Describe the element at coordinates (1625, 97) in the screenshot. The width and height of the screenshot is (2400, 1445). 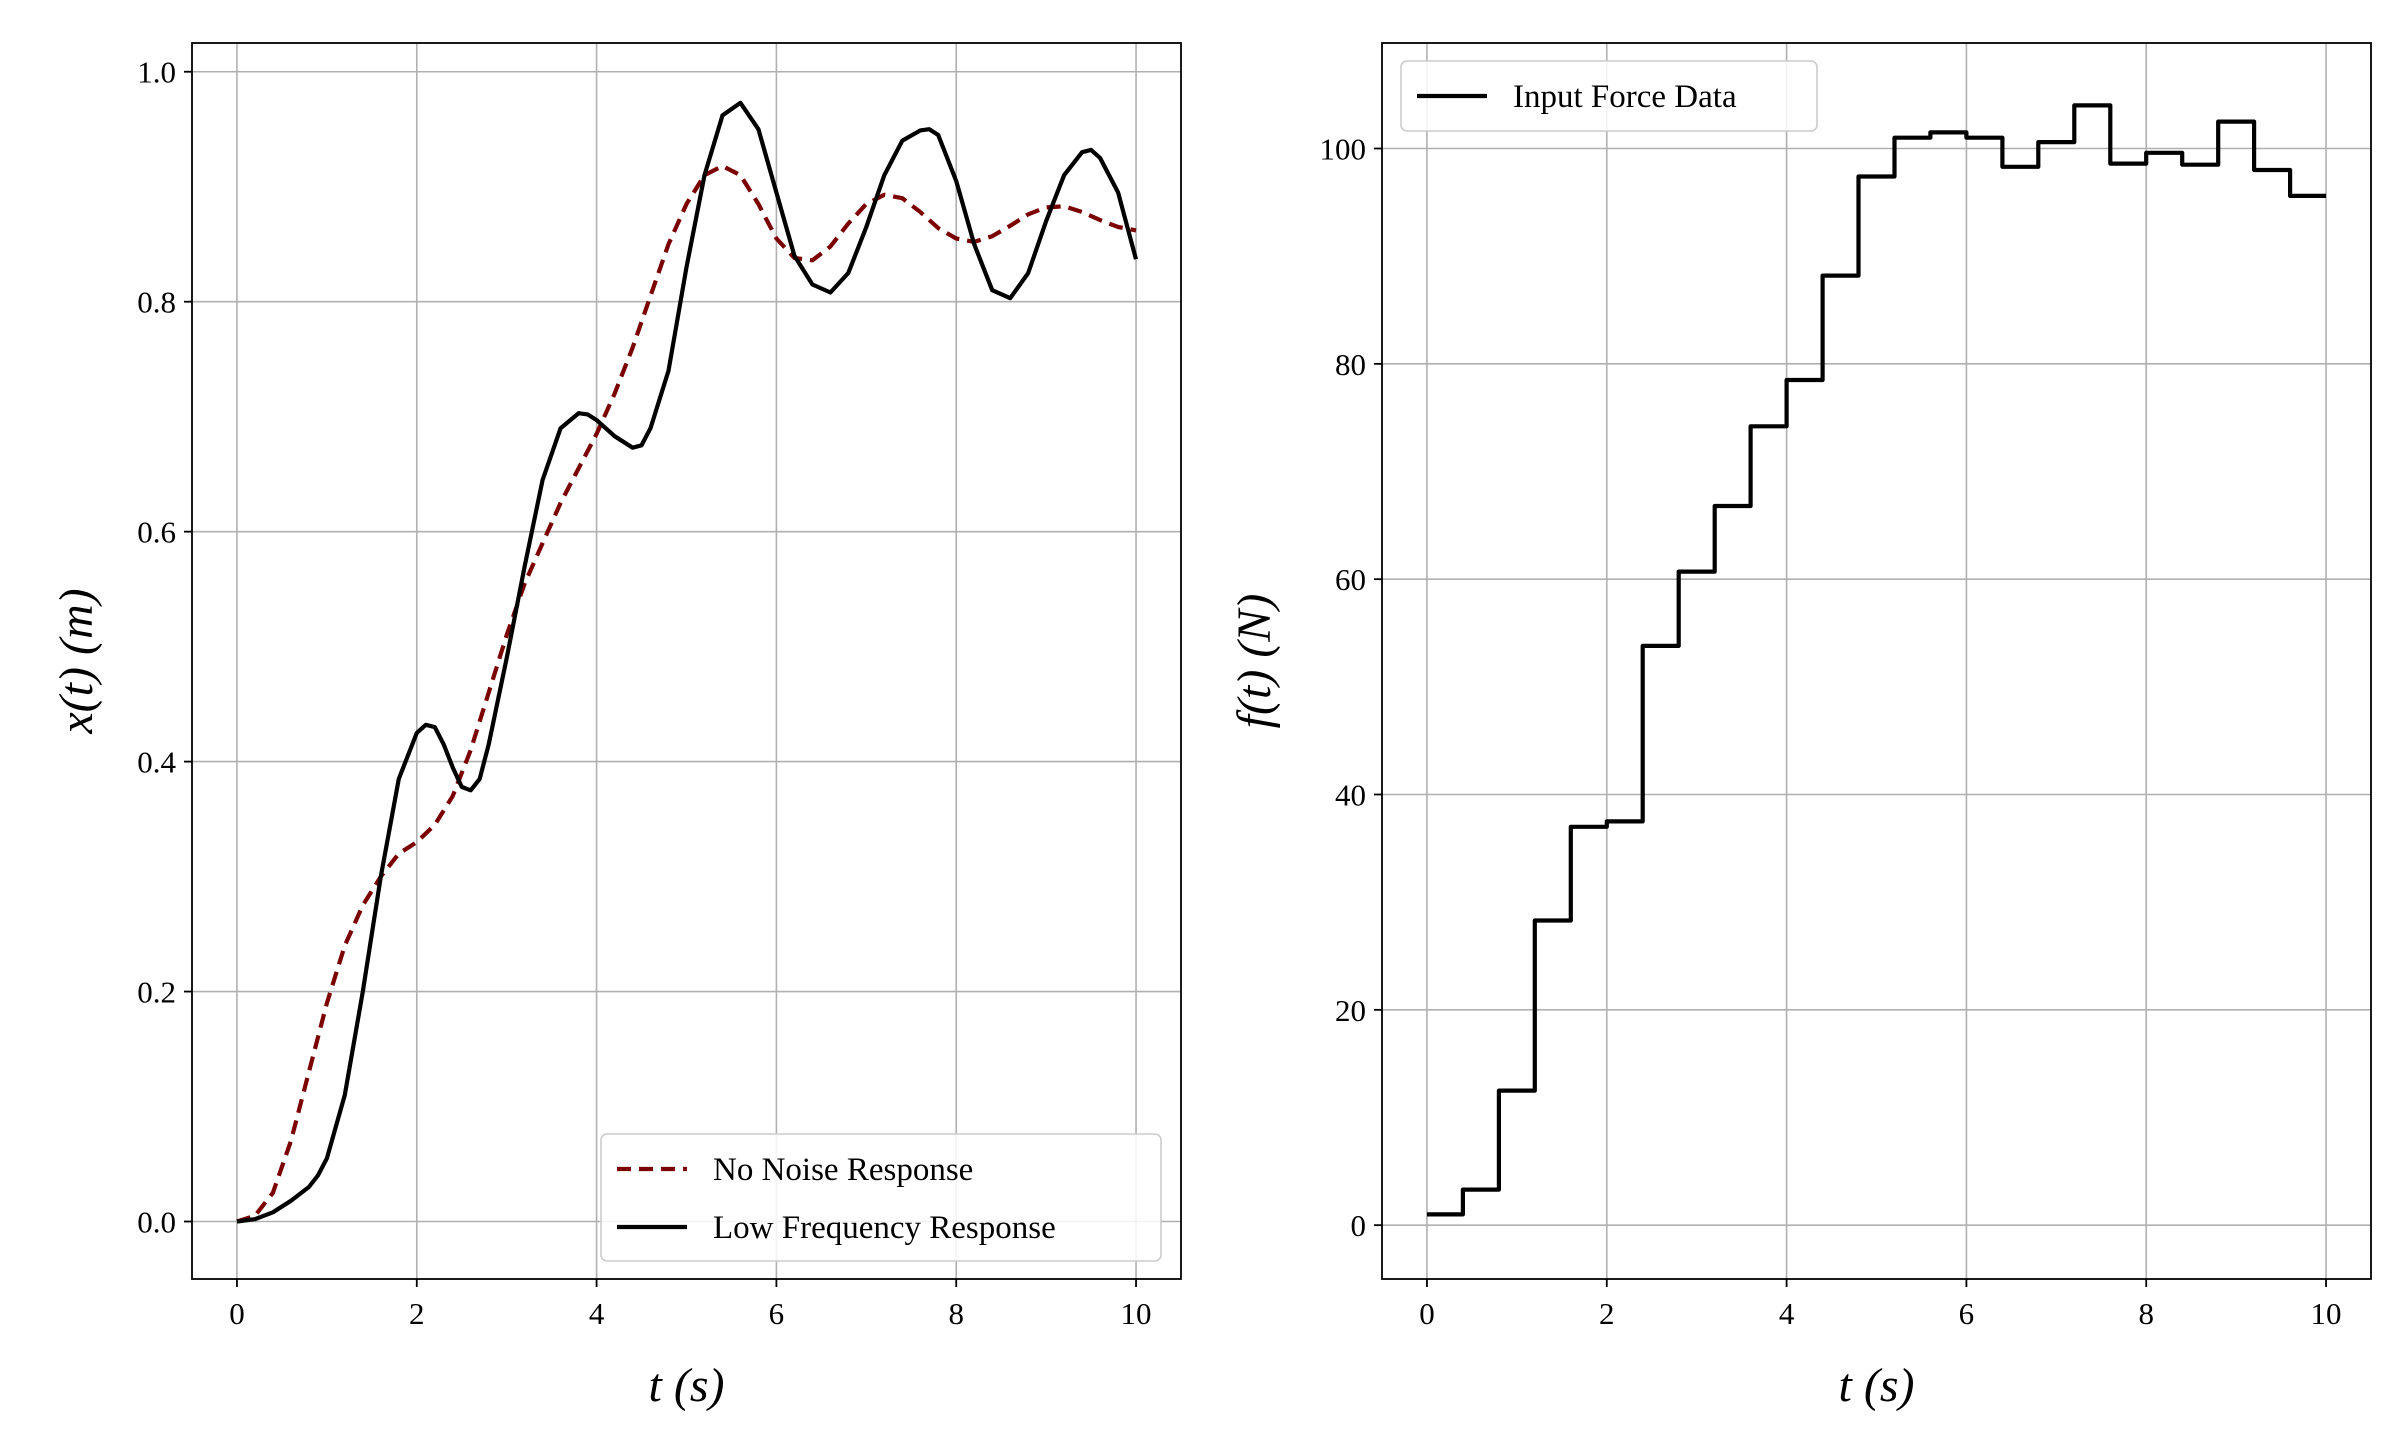
I see `legend-label-0: Input Force Data` at that location.